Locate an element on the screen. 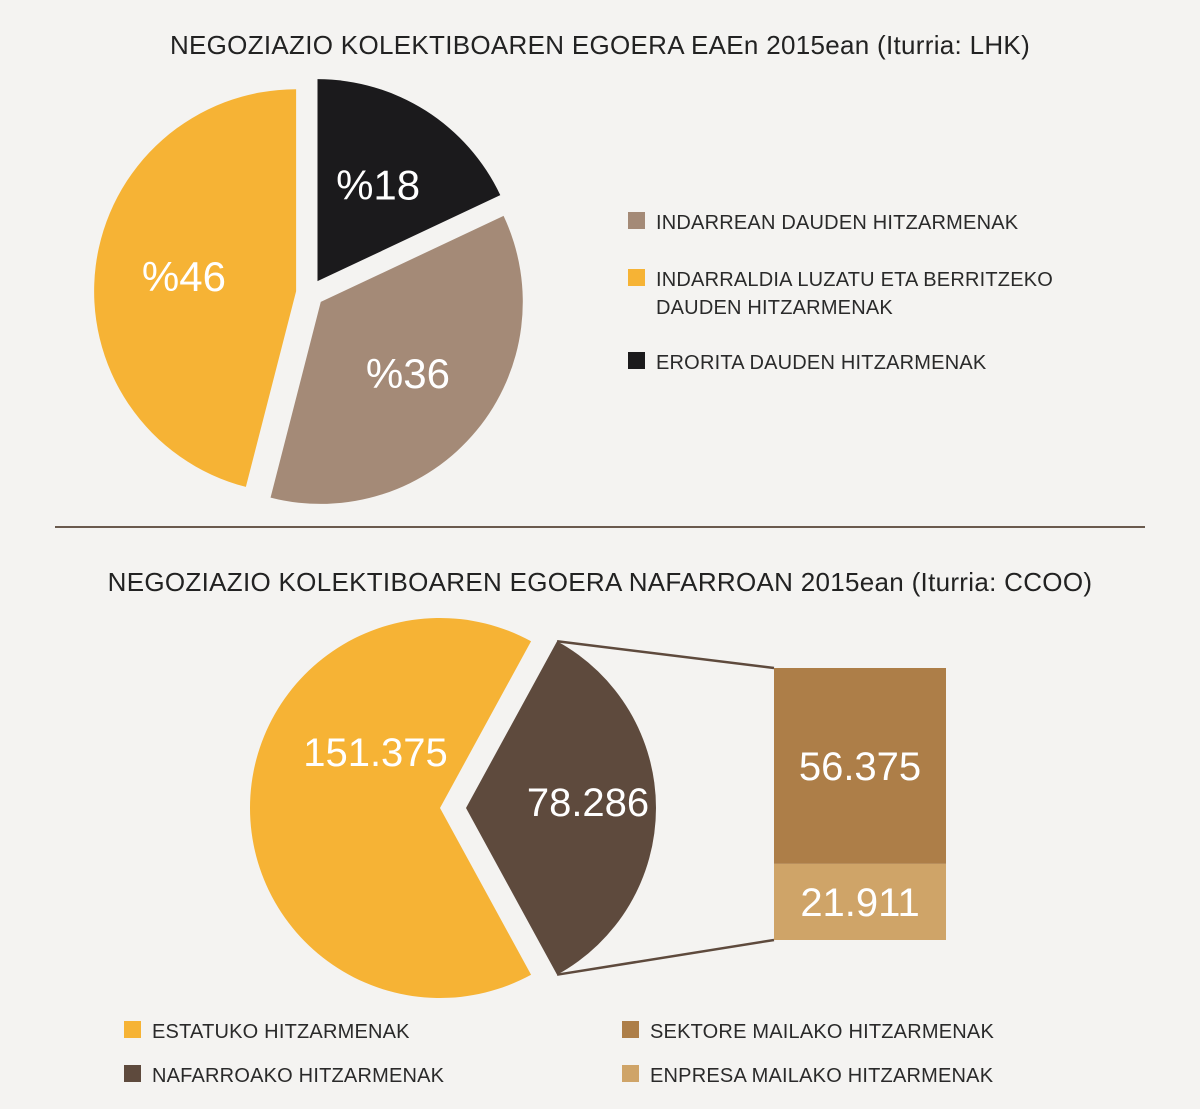 Image resolution: width=1200 pixels, height=1109 pixels. pie-slice-group-erorita-dauden-hitzarmenak is located at coordinates (409, 180).